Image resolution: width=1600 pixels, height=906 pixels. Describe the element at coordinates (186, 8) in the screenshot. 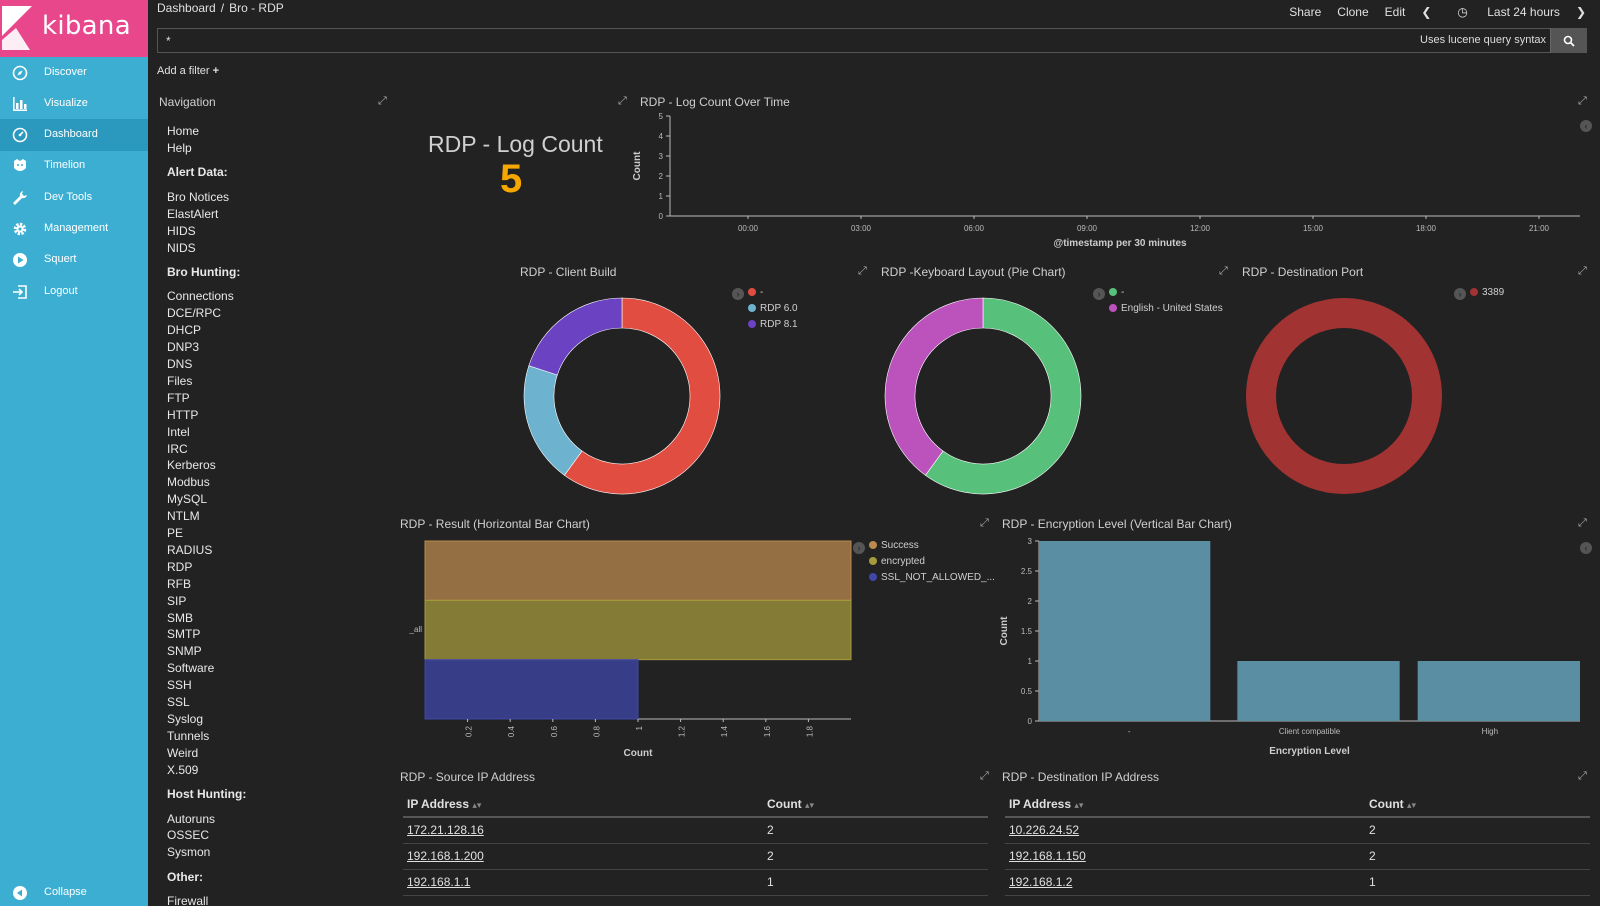

I see `breadcrumb-root: Dashboard` at that location.